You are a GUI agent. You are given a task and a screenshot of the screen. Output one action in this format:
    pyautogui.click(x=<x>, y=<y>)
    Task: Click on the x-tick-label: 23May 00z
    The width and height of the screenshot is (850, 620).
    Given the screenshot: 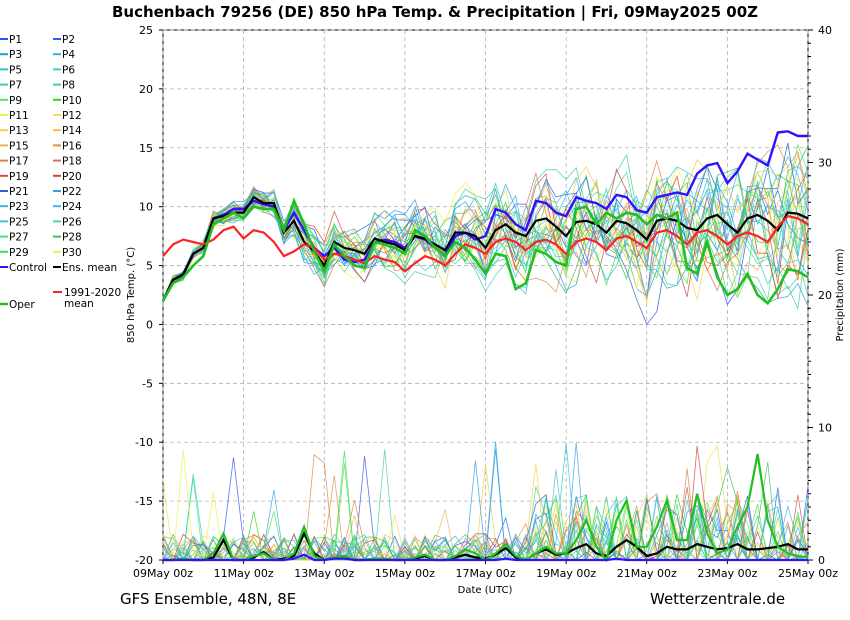 What is the action you would take?
    pyautogui.click(x=727, y=573)
    